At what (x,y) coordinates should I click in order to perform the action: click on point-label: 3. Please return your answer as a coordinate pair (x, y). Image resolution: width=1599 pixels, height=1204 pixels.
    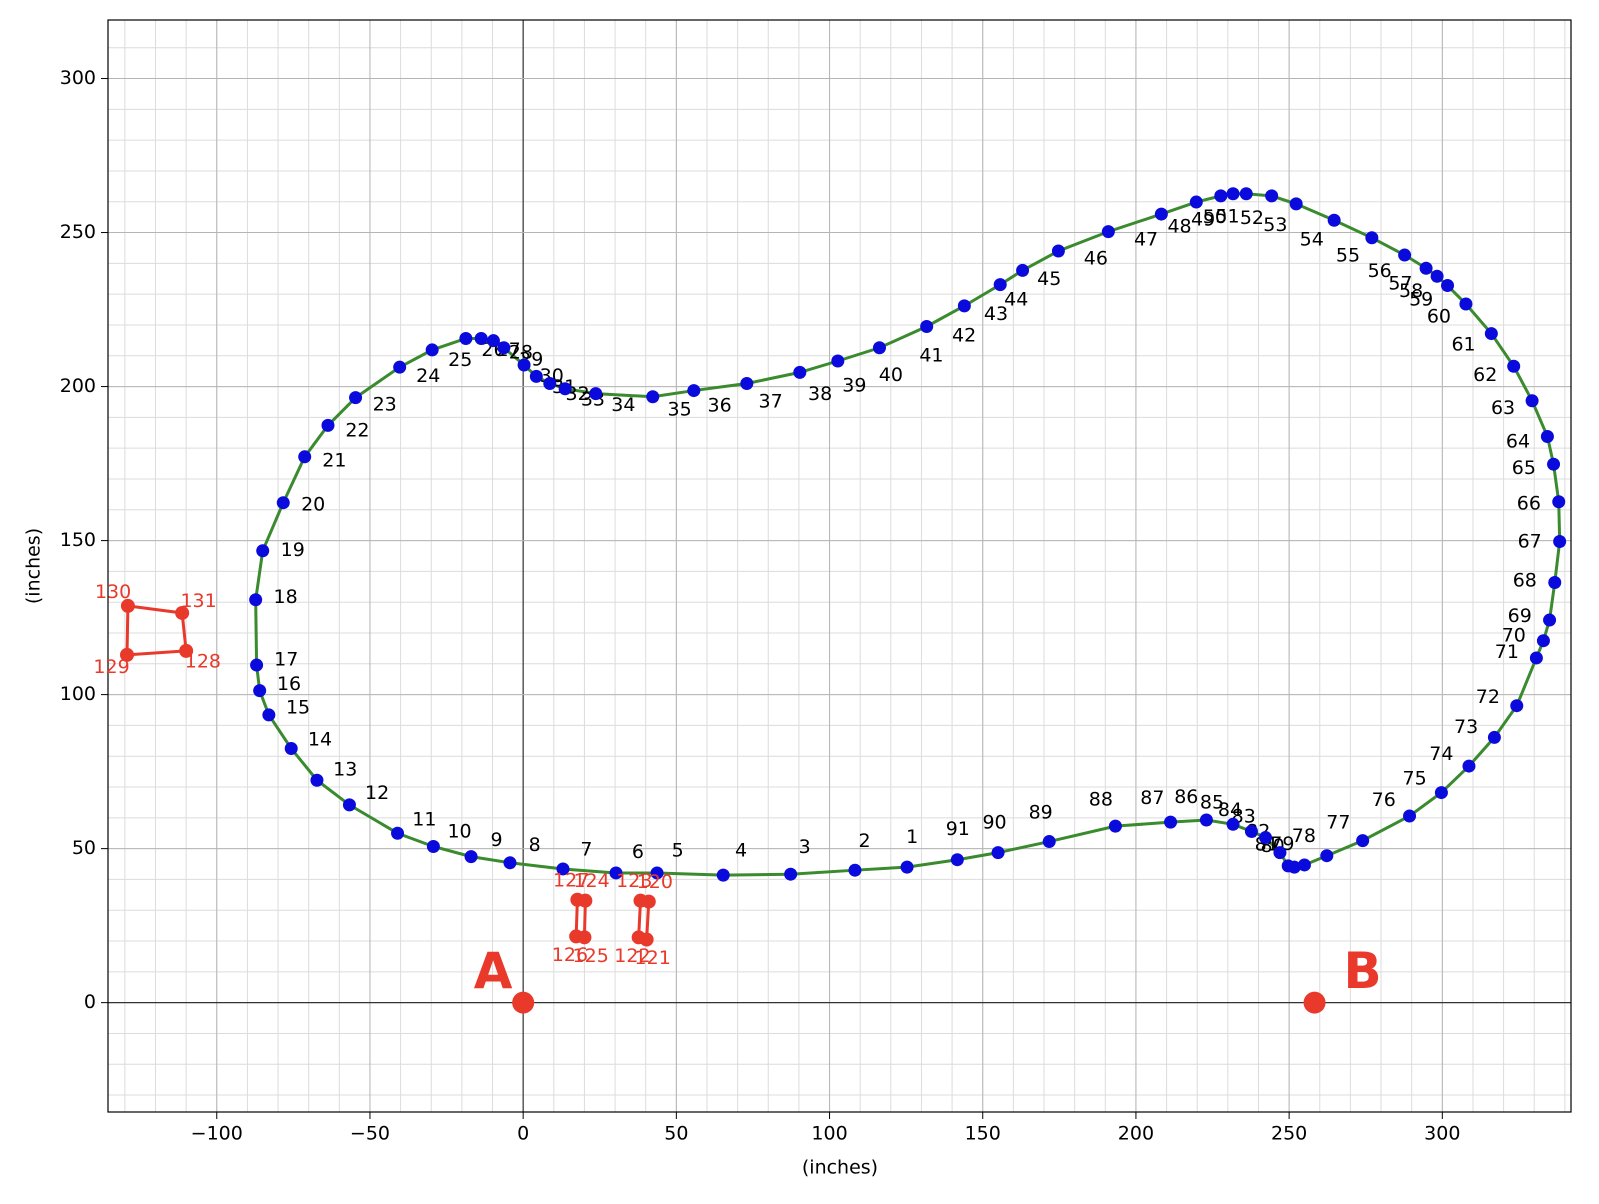
    Looking at the image, I should click on (805, 847).